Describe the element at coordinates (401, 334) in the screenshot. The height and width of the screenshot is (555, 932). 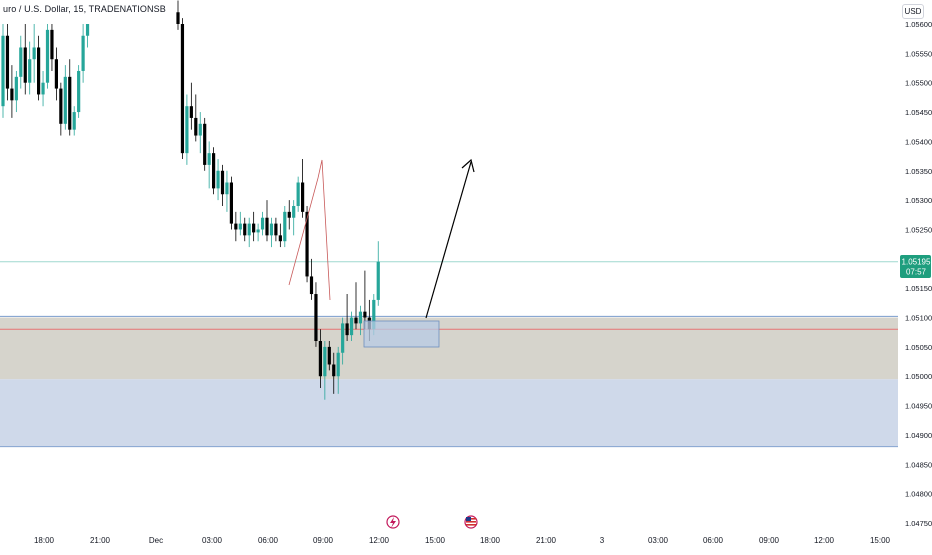
I see `entry-rectangle` at that location.